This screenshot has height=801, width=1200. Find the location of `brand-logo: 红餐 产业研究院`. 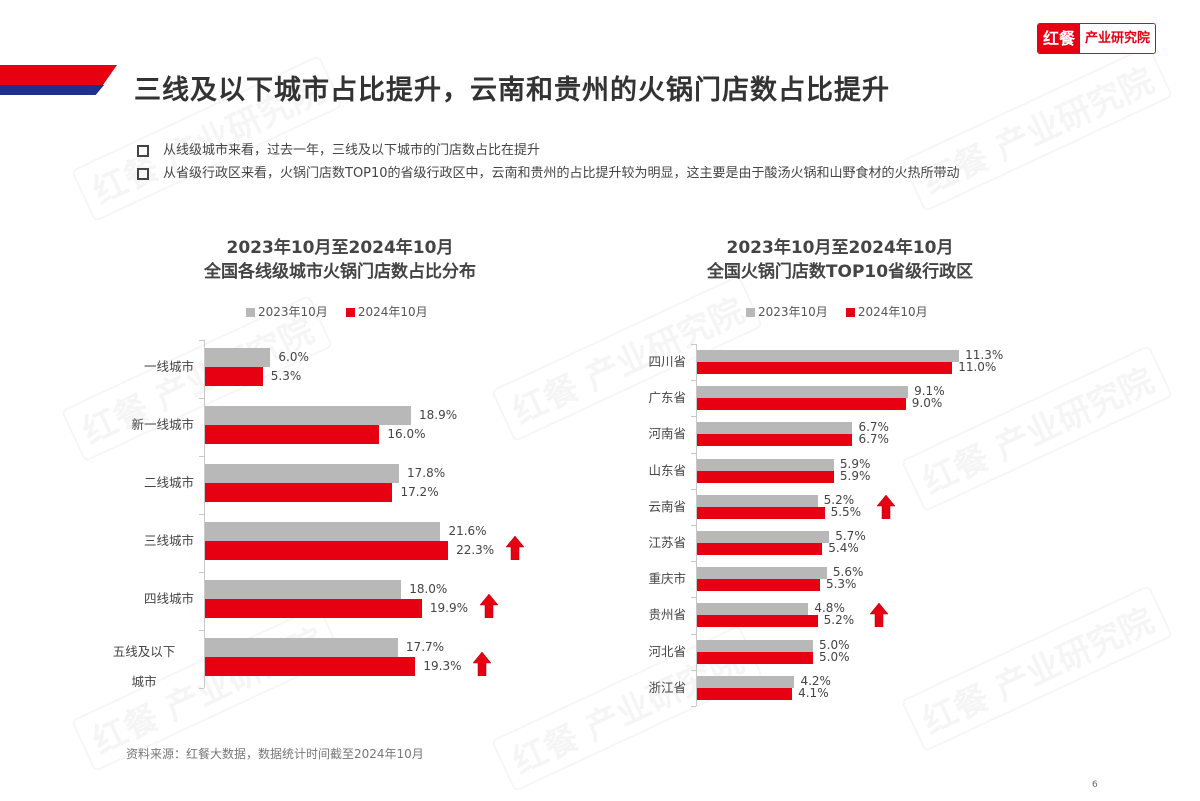

brand-logo: 红餐 产业研究院 is located at coordinates (1097, 38).